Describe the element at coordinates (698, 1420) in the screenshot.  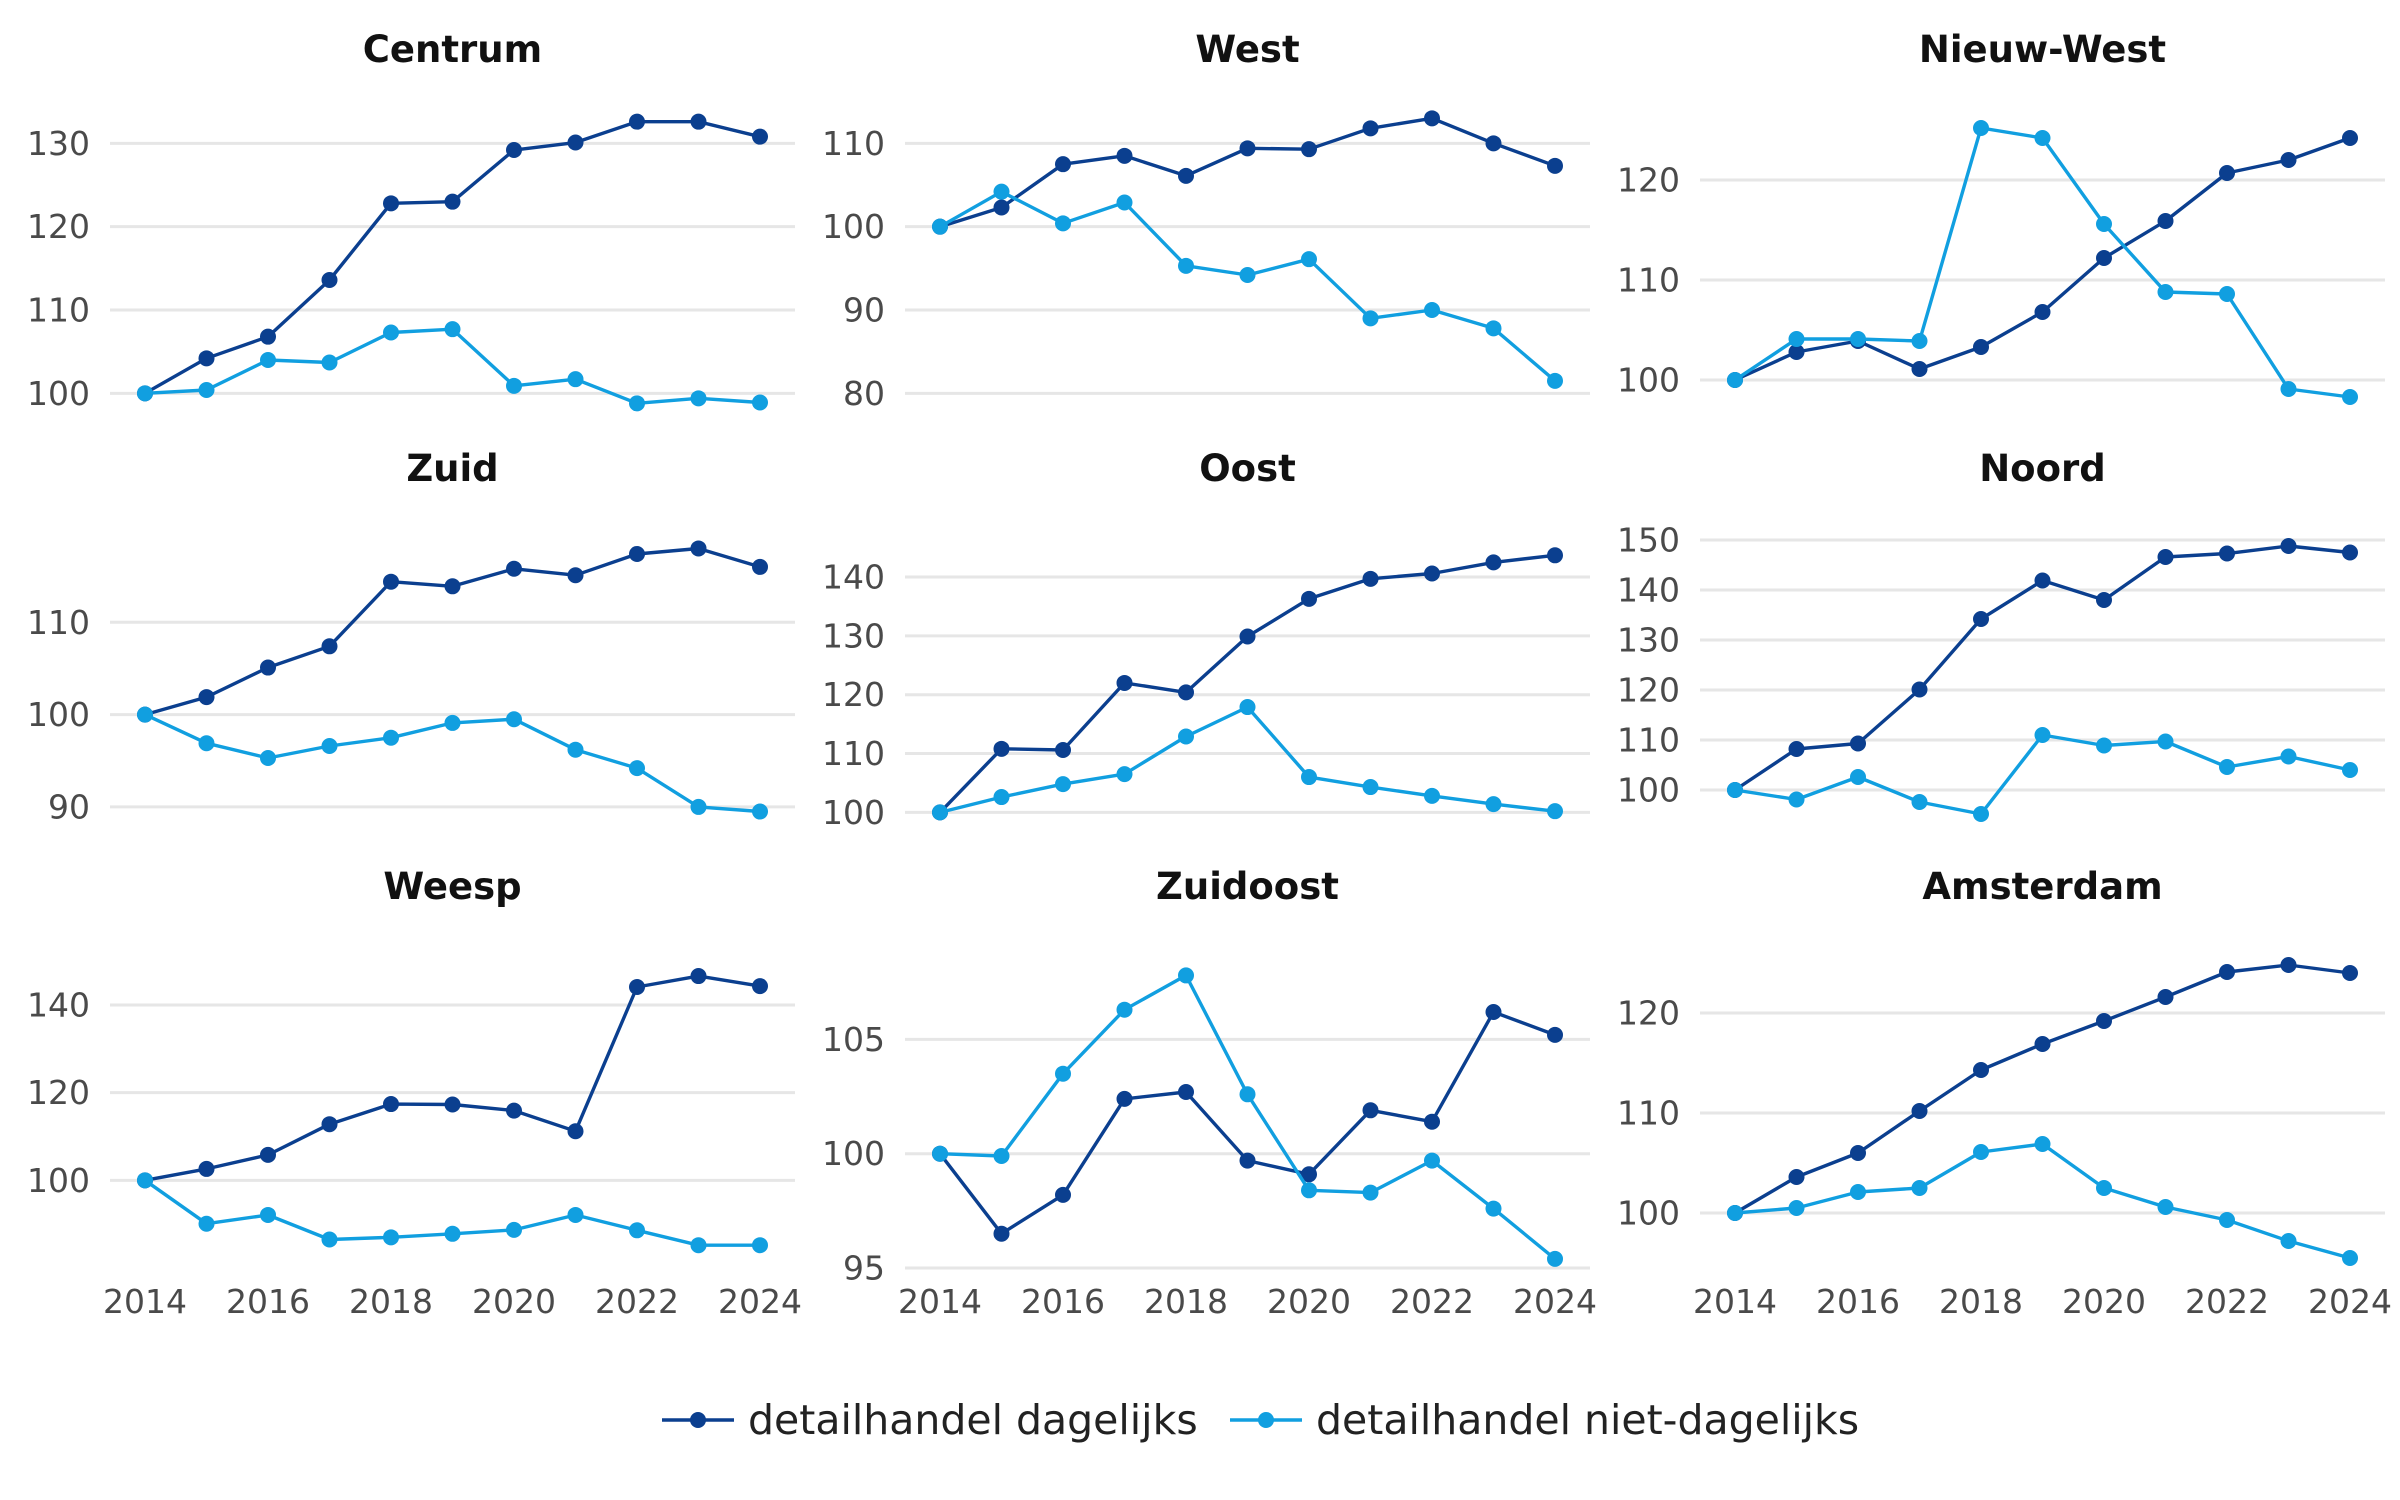
I see `legend-marker` at that location.